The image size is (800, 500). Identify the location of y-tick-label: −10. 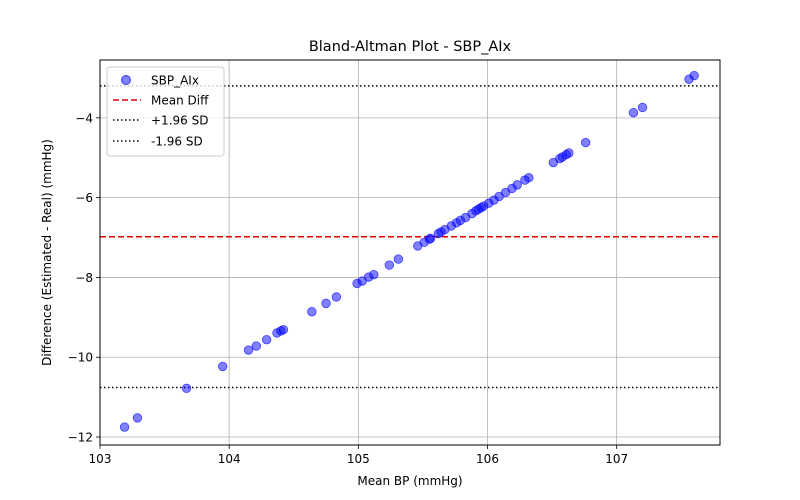
(80, 358).